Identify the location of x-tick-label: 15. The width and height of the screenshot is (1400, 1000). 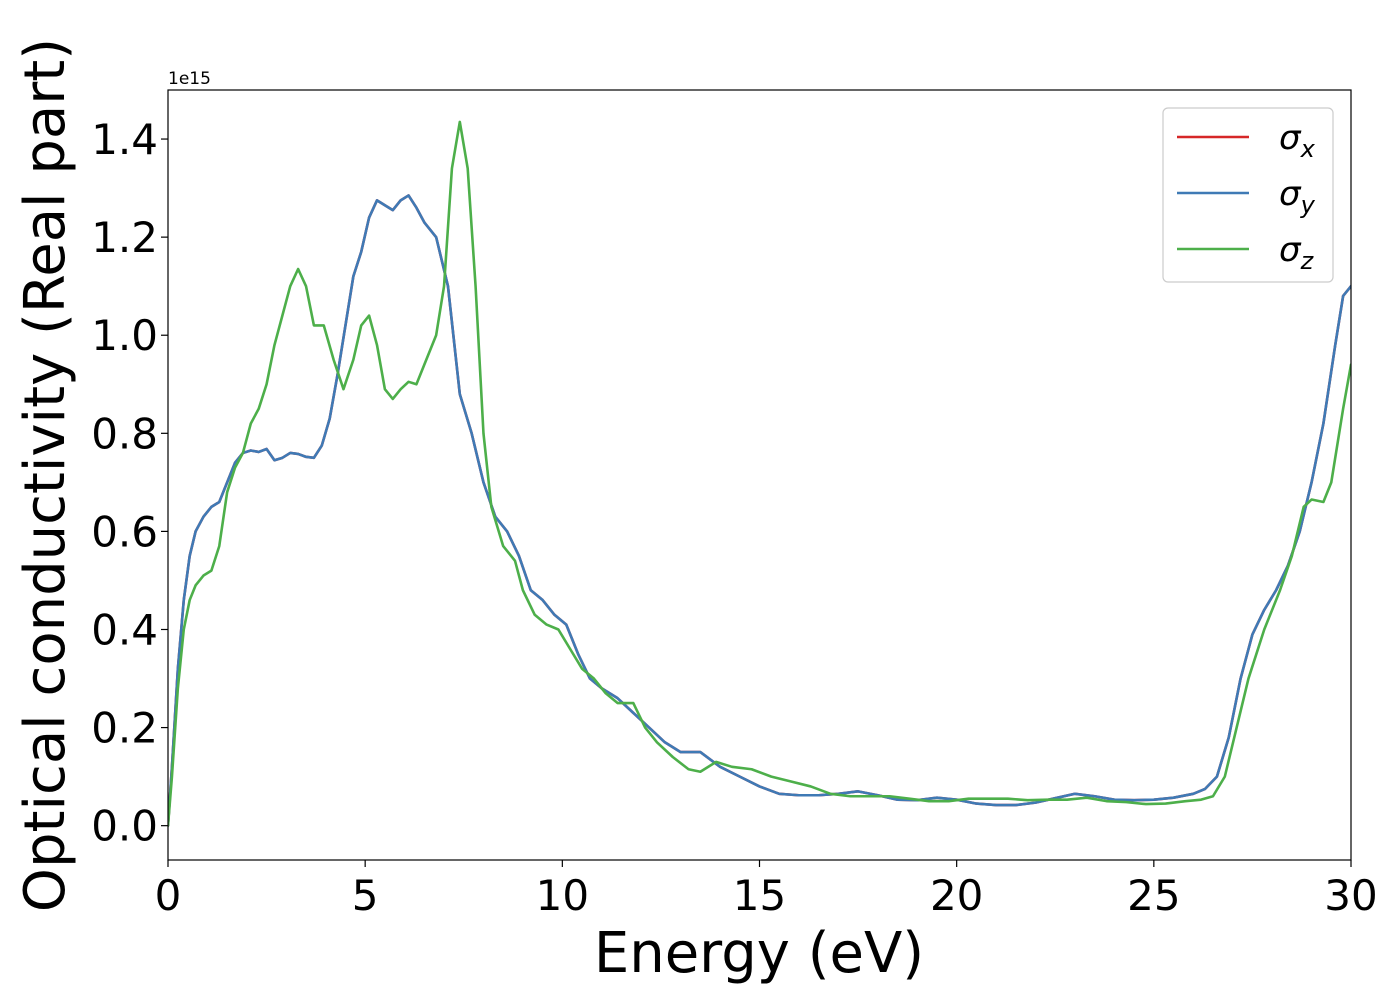
(759, 895).